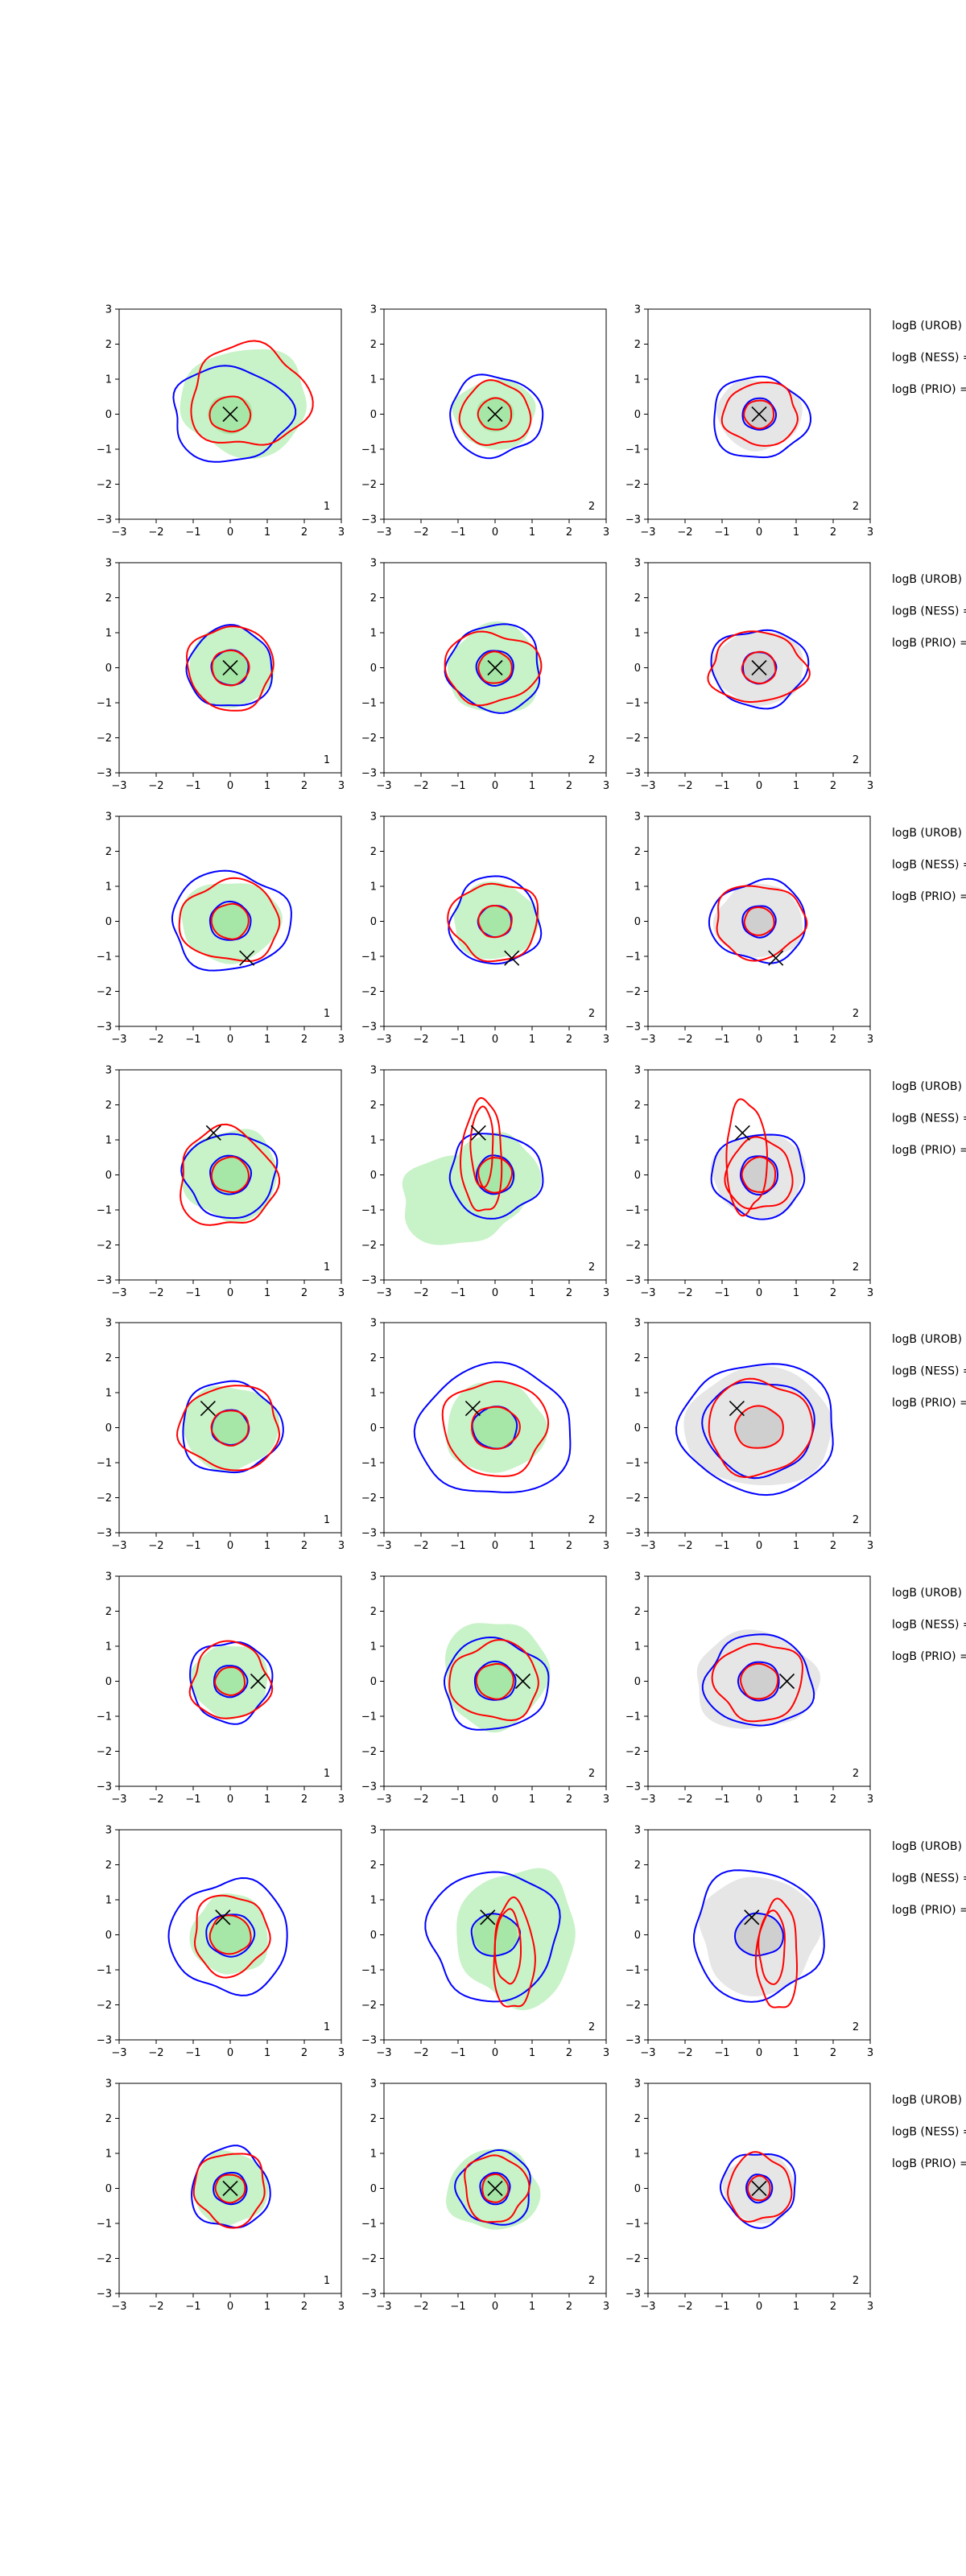  What do you see at coordinates (929, 1625) in the screenshot?
I see `row-side-labels-5: logB (UROB) logB (NESS) = logB (PRIO) =` at bounding box center [929, 1625].